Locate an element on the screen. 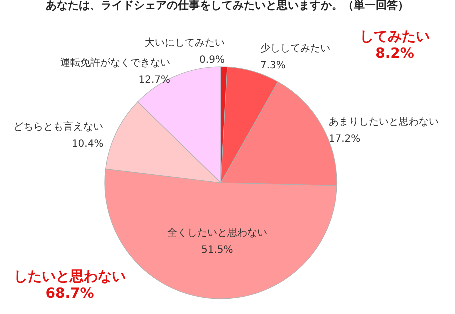 Image resolution: width=455 pixels, height=314 pixels. text: してみたい 8.2% is located at coordinates (395, 45).